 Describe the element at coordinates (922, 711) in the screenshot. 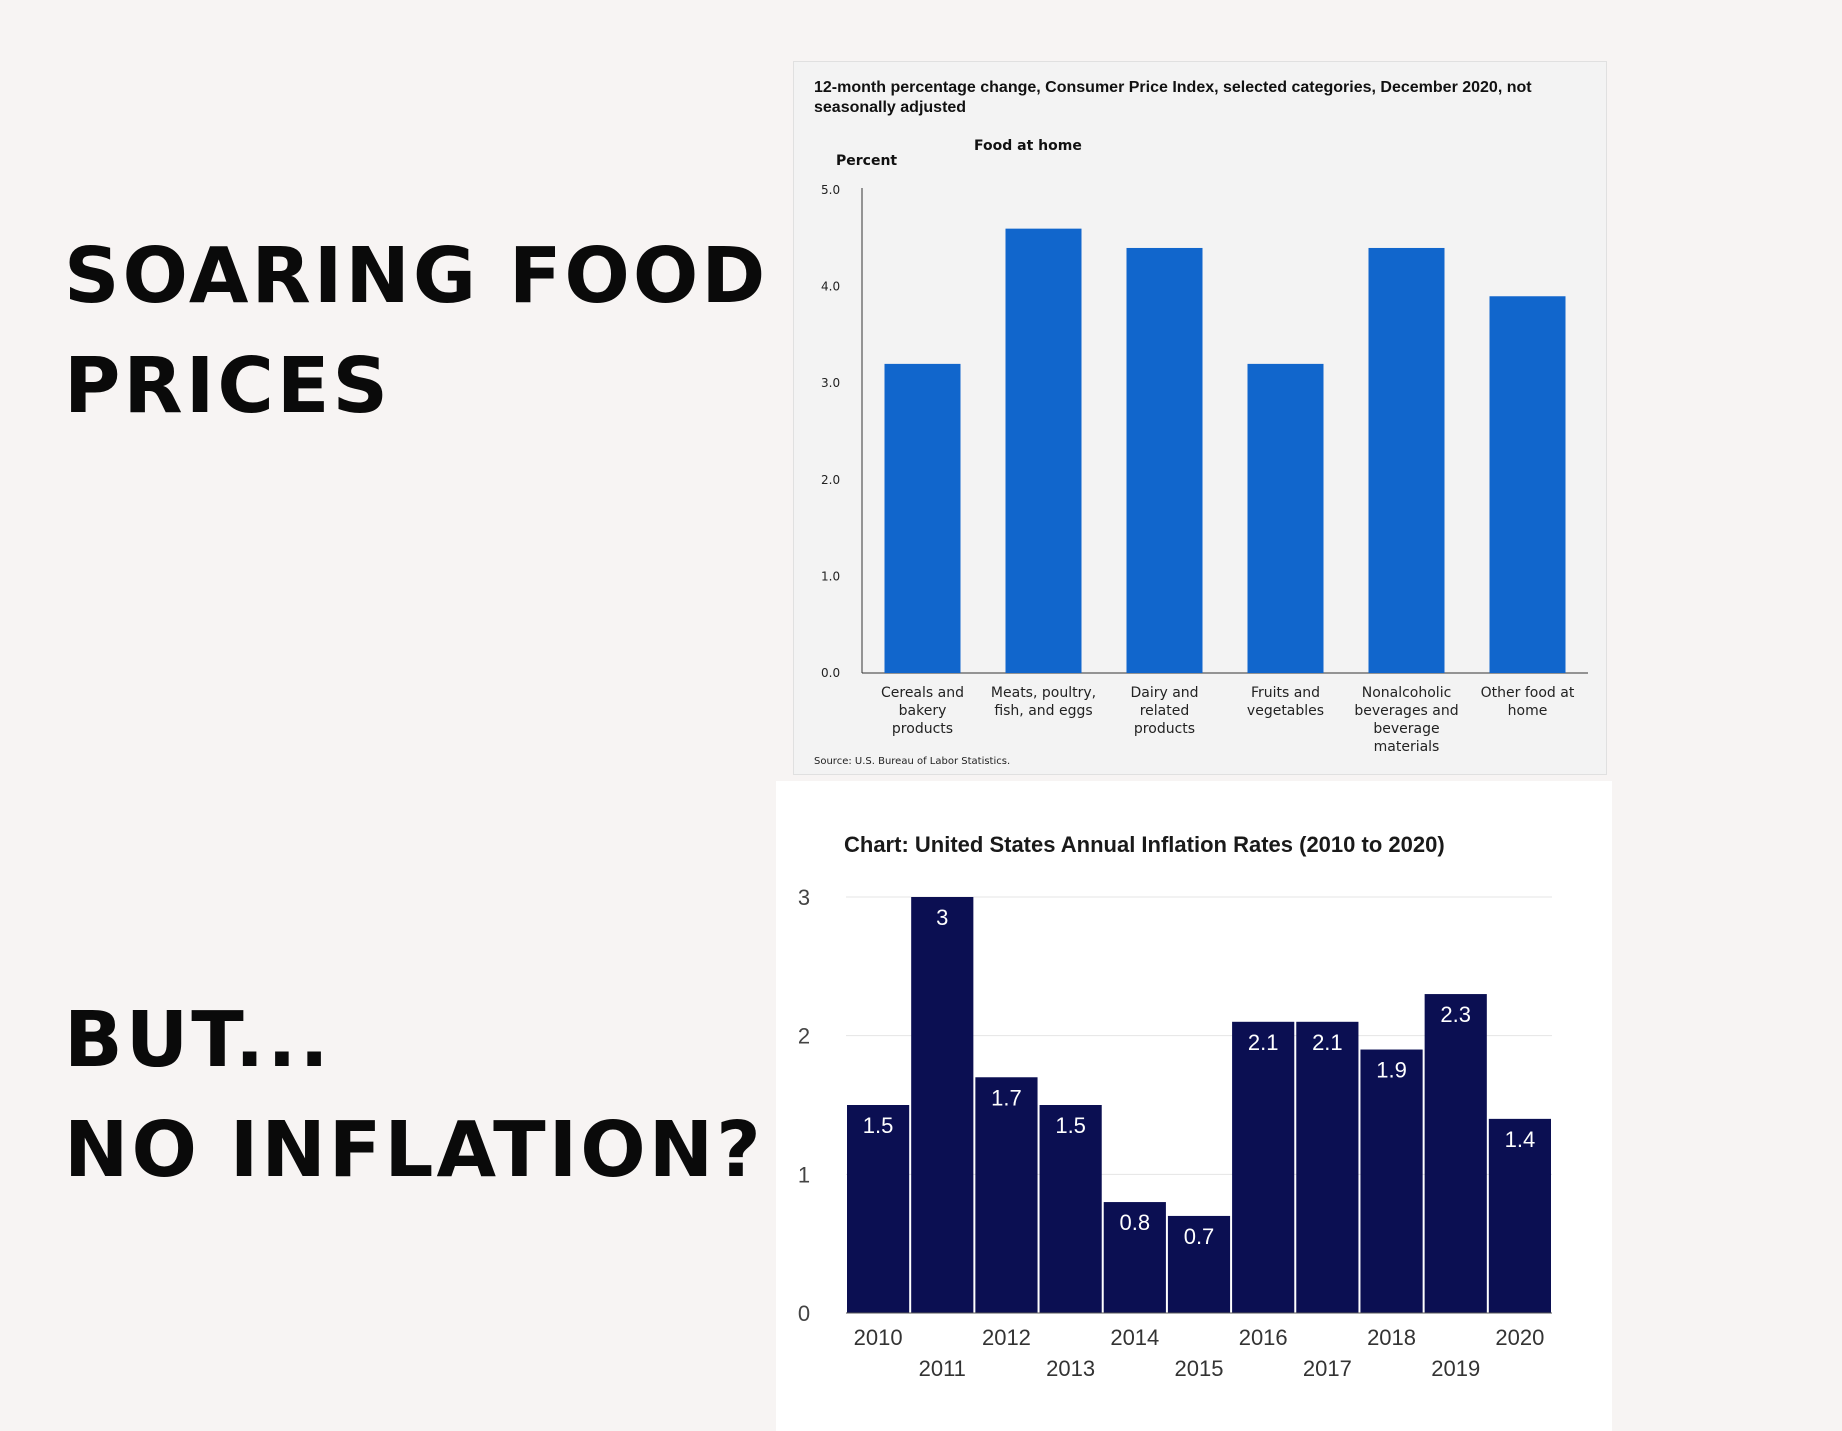

I see `x-tick-label: Cereals and bakery products` at that location.